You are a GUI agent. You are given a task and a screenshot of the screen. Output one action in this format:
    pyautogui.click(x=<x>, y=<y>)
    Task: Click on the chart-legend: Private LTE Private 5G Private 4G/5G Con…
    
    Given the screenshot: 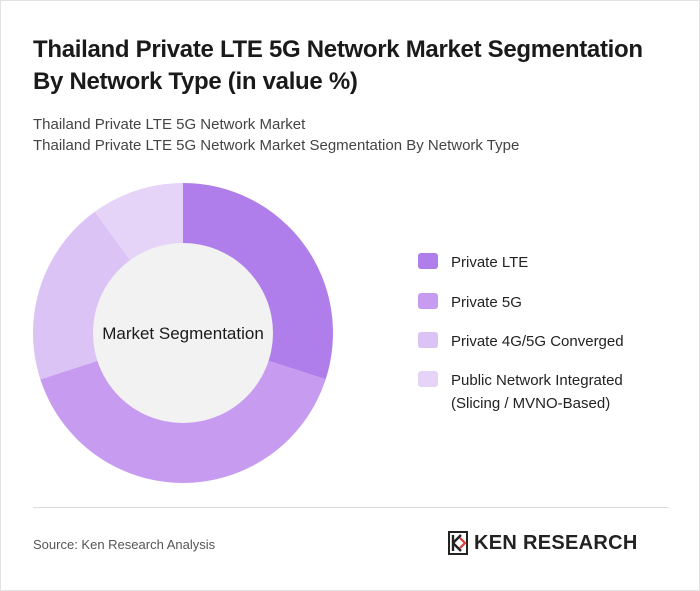 What is the action you would take?
    pyautogui.click(x=548, y=340)
    